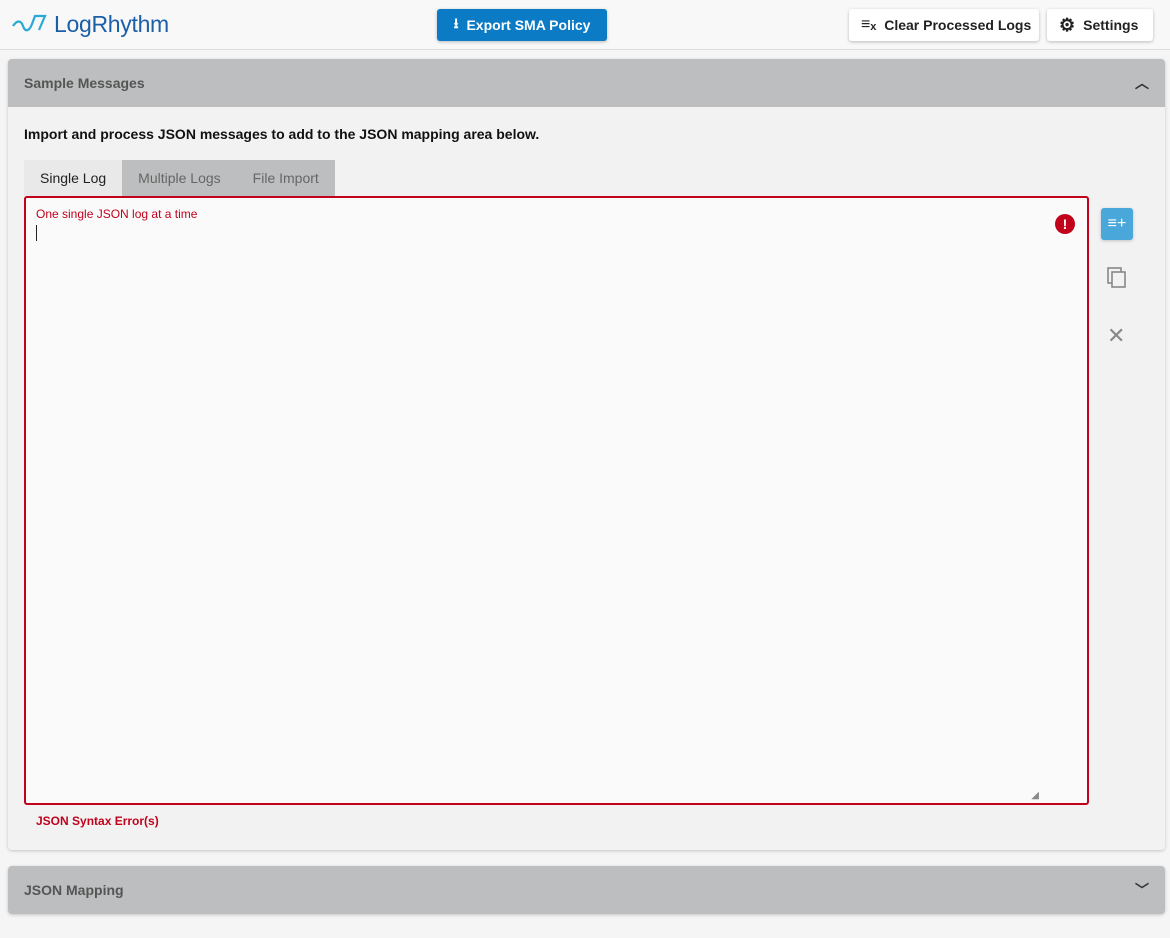  I want to click on tab-multiple-logs: Multiple Logs, so click(179, 178).